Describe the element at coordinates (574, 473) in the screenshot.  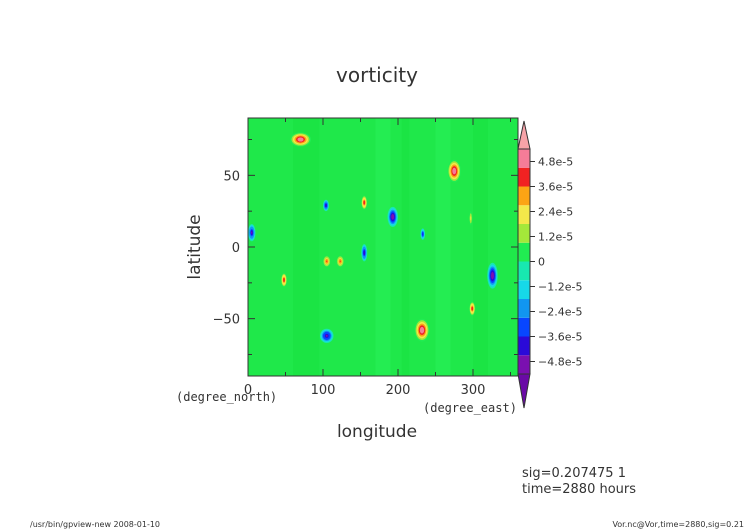
I see `sig-annotation: sig=0.207475 1` at that location.